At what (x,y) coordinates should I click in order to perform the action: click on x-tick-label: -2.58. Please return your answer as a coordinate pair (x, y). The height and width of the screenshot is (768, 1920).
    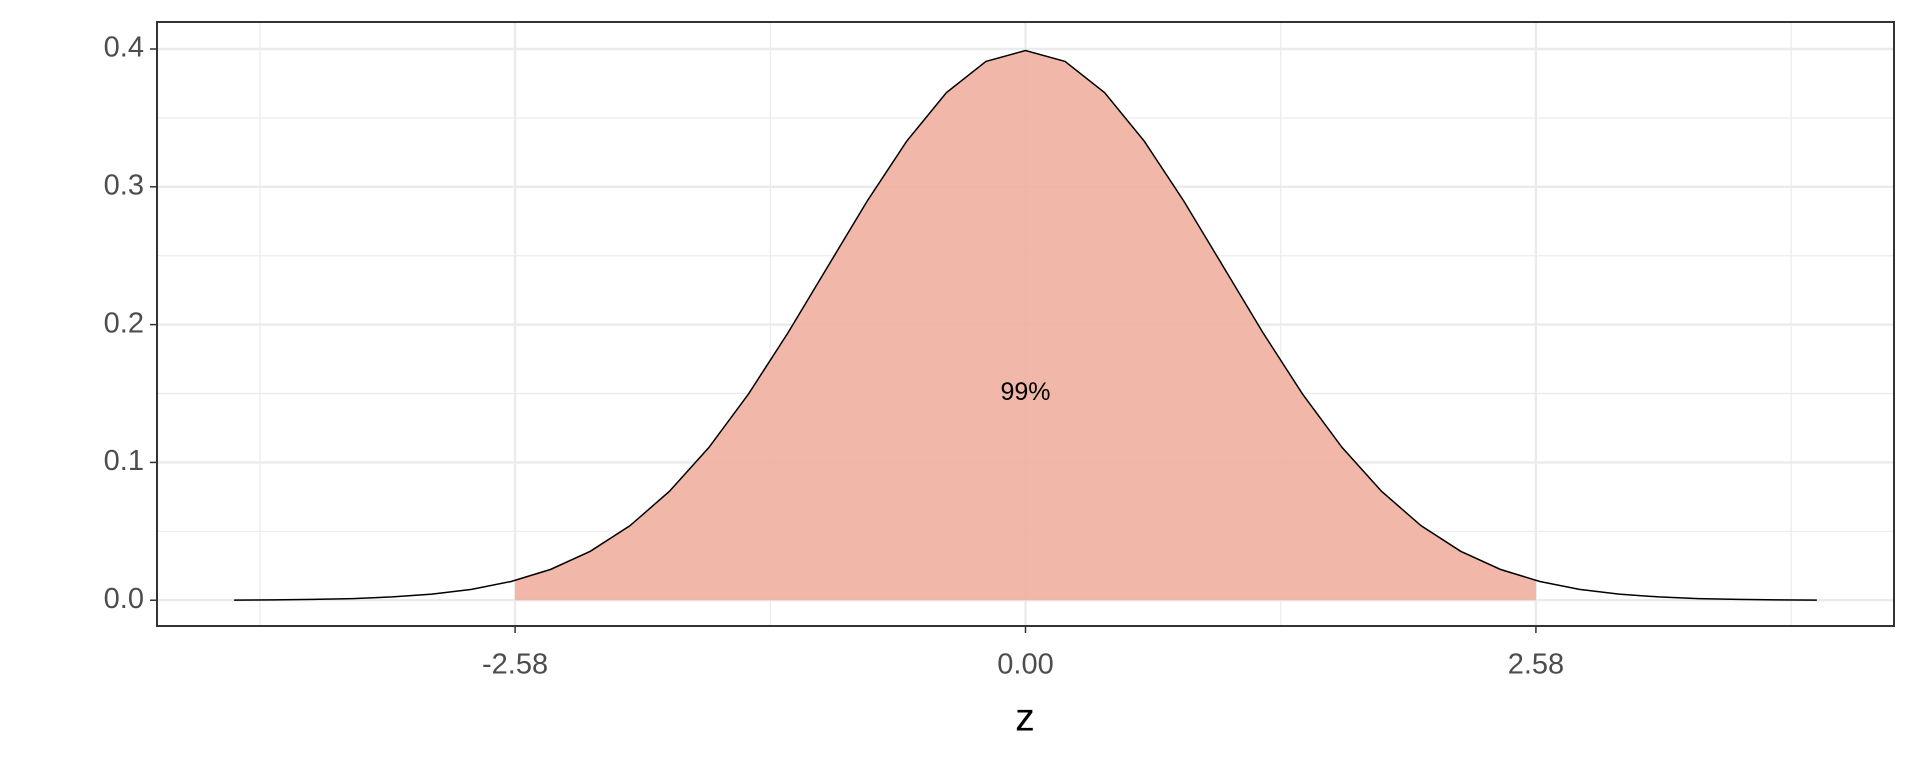
    Looking at the image, I should click on (515, 665).